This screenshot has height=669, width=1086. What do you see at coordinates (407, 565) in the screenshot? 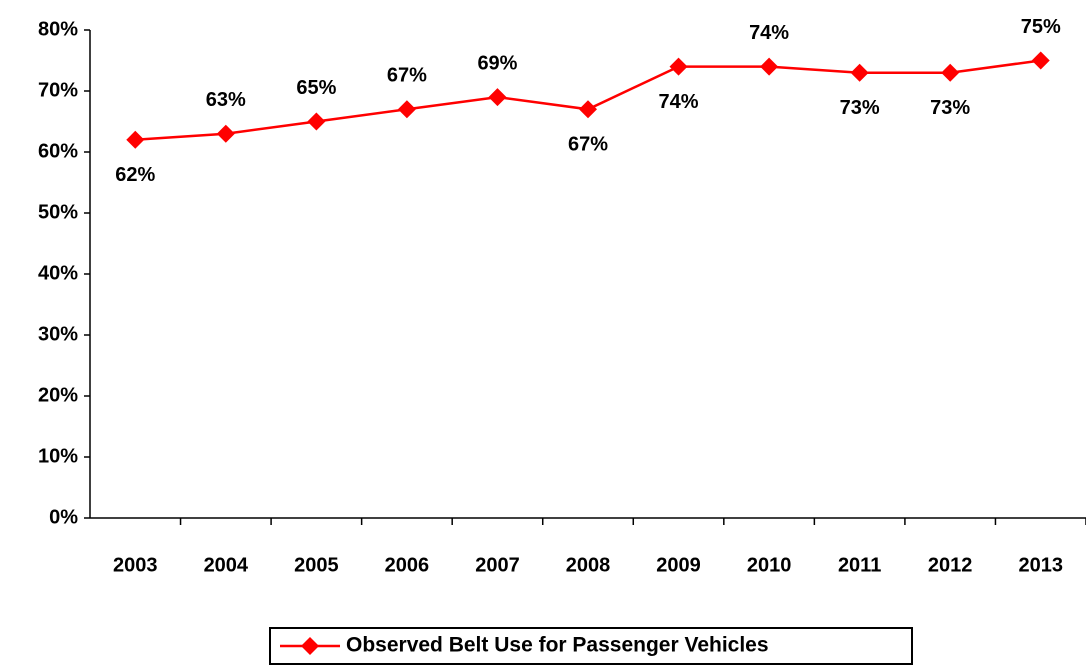
I see `x-tick-label: 2006` at bounding box center [407, 565].